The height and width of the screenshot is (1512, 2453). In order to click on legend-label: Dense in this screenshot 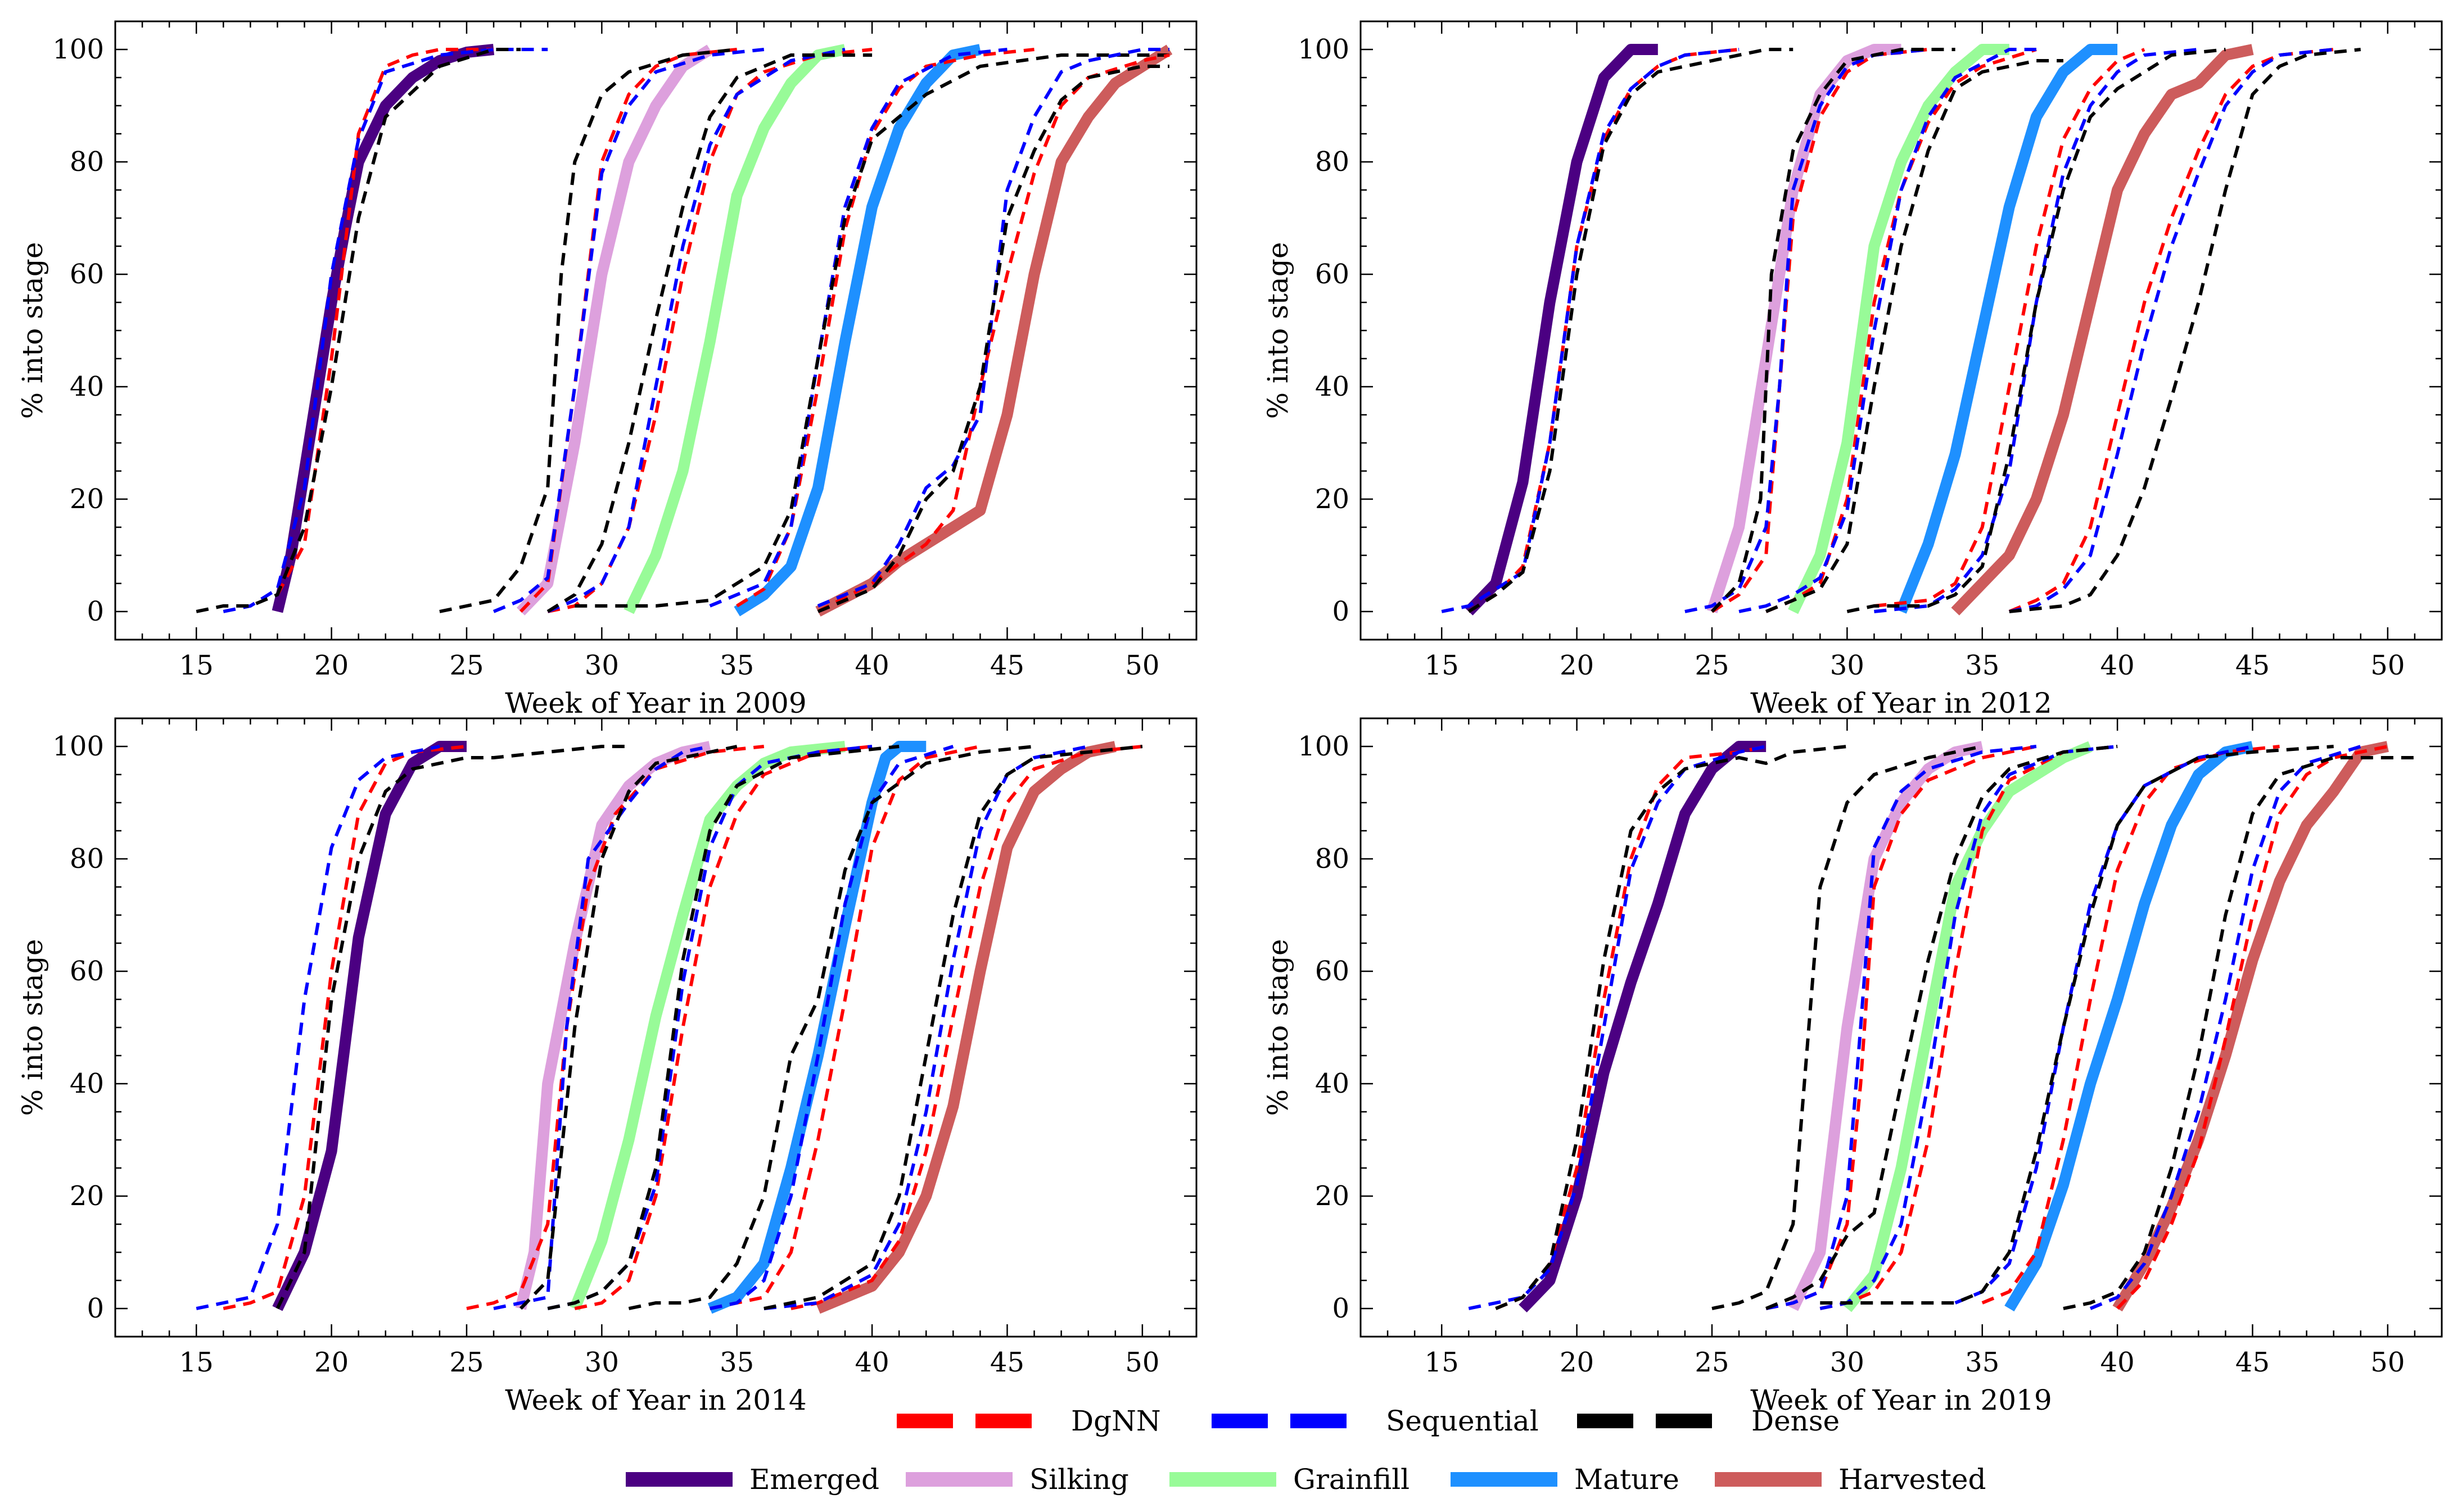, I will do `click(1796, 1421)`.